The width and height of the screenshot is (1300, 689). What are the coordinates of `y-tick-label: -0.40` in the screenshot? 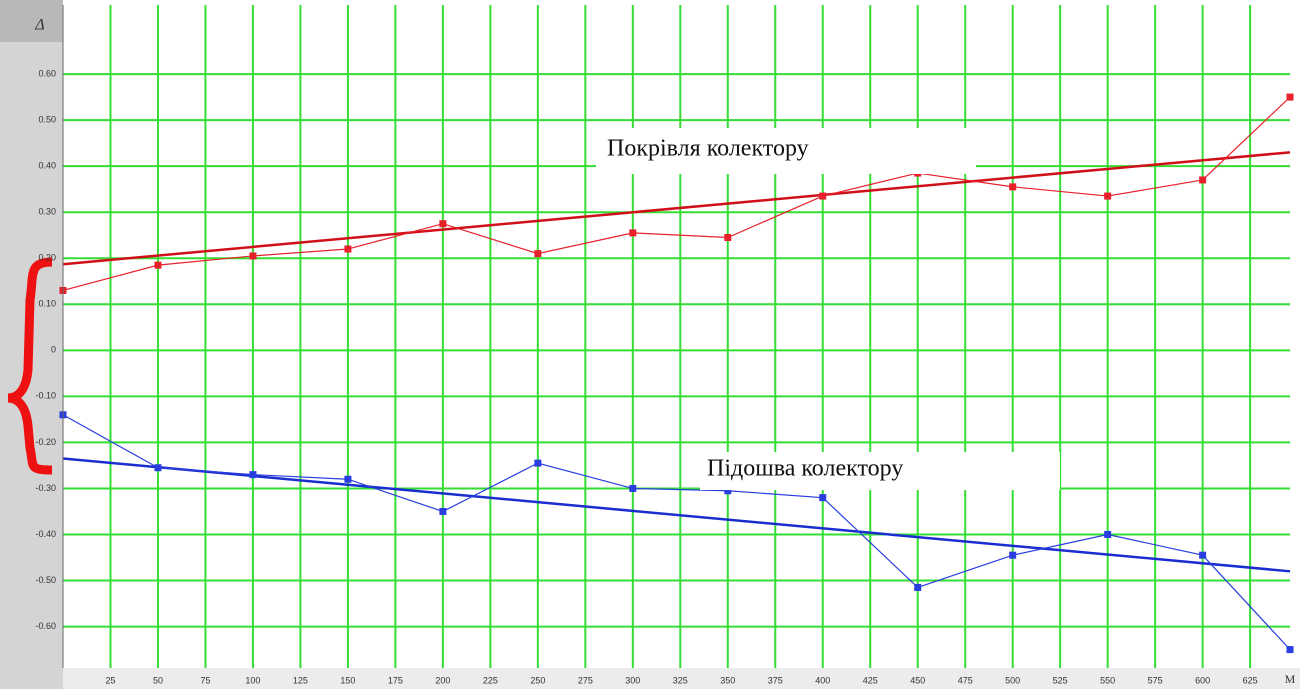 It's located at (45, 534).